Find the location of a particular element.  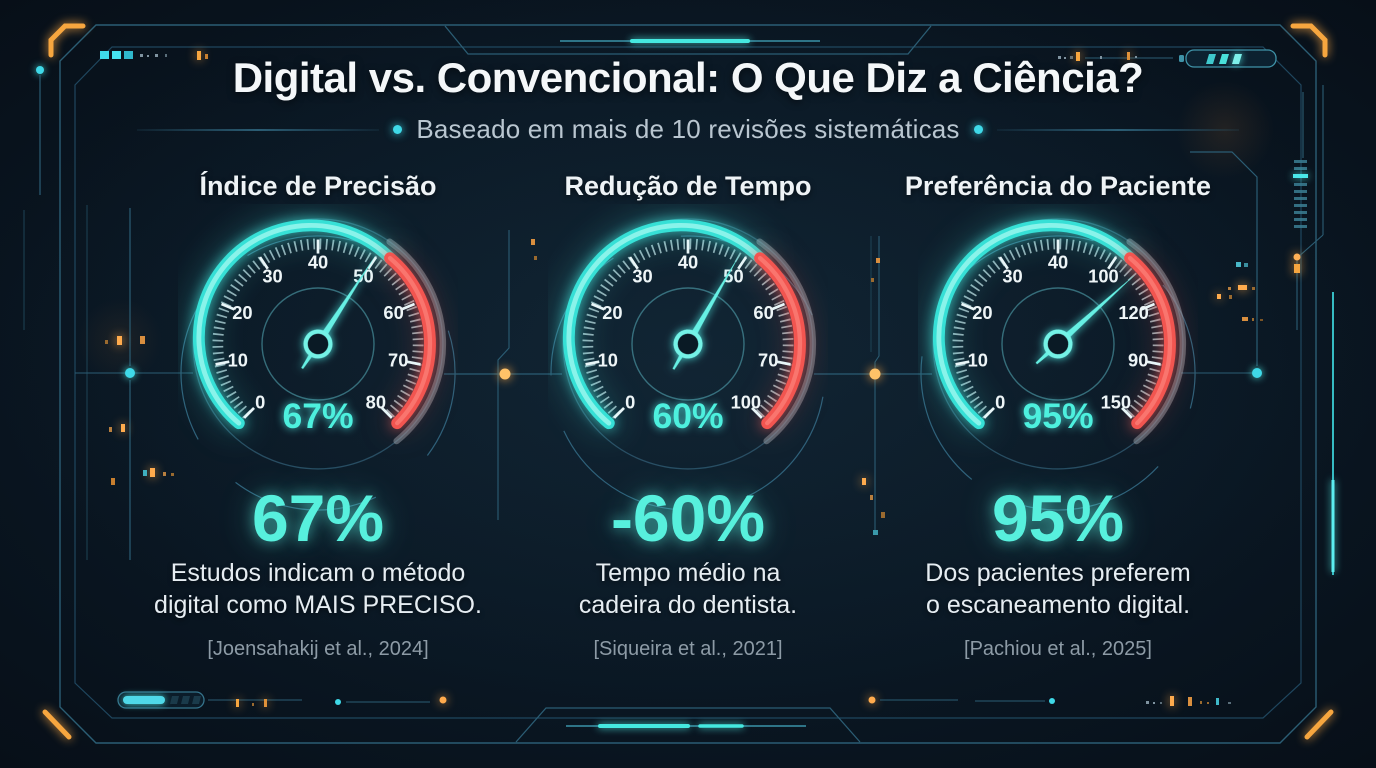

gauge-tick-label: 90 is located at coordinates (1138, 359).